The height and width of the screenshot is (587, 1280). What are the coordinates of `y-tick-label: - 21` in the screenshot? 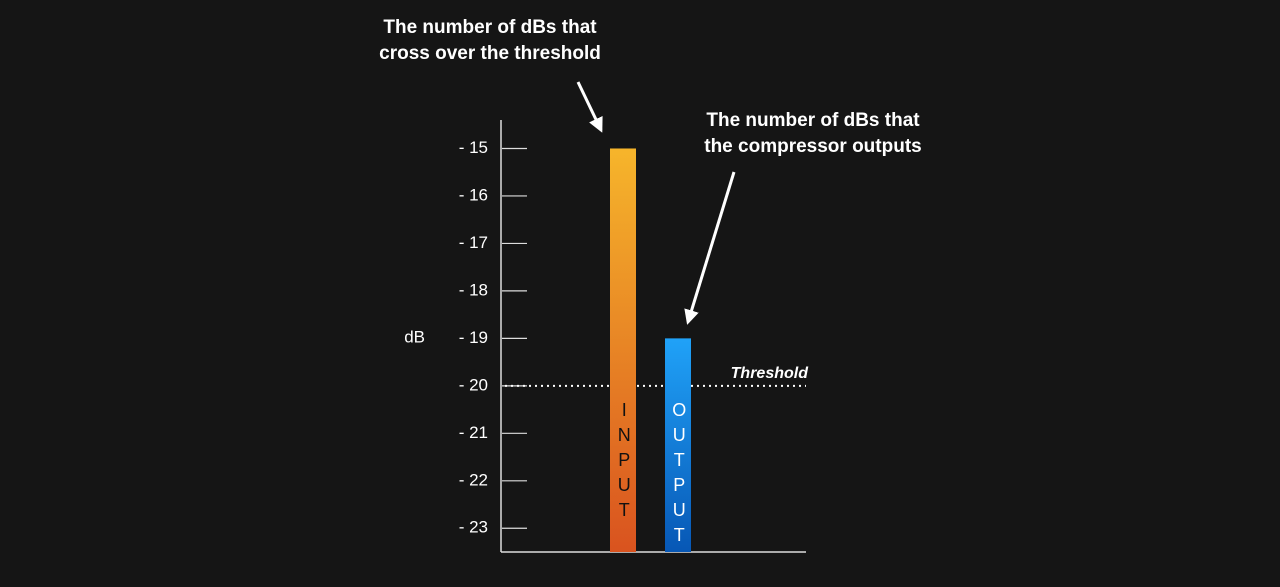 It's located at (473, 432).